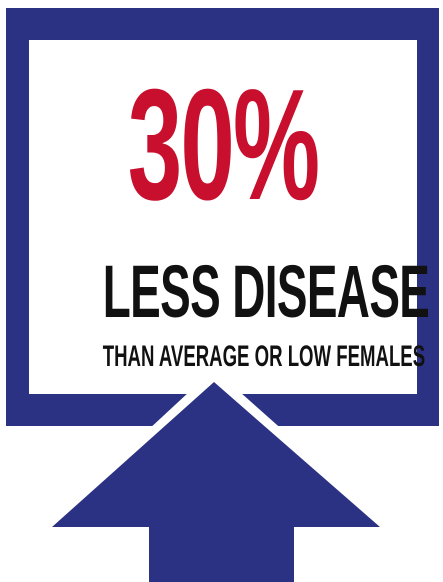  What do you see at coordinates (266, 291) in the screenshot?
I see `stat-headline: LESS DISEASE` at bounding box center [266, 291].